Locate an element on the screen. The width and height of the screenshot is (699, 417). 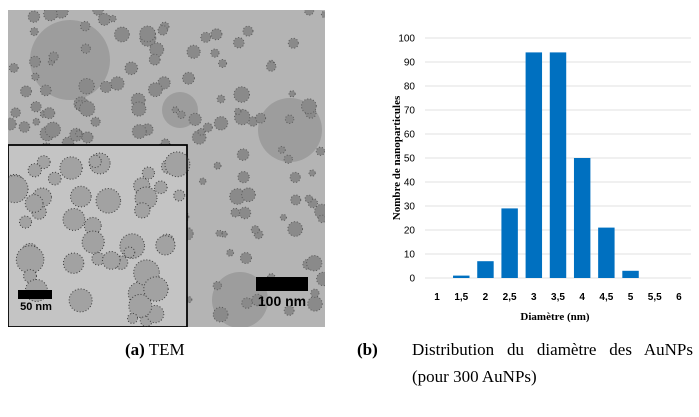
x-tick-label: 1 is located at coordinates (437, 297).